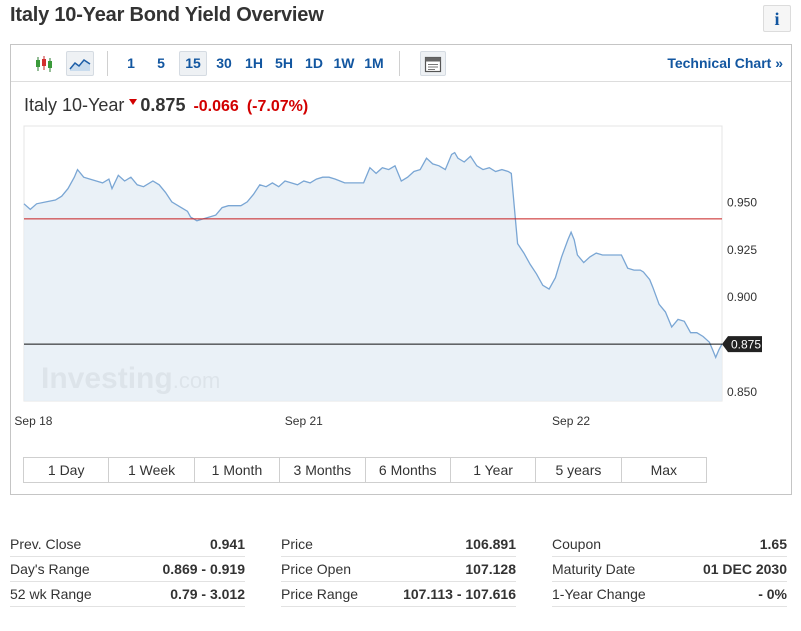  Describe the element at coordinates (227, 544) in the screenshot. I see `stat-value: 0.941` at that location.